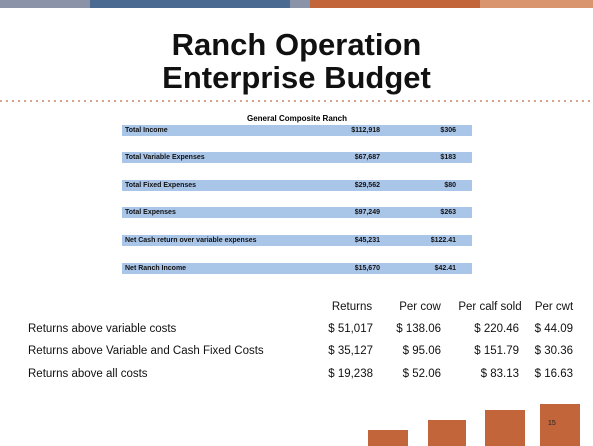 The image size is (593, 446). What do you see at coordinates (350, 329) in the screenshot?
I see `row-value: $ 51,017` at bounding box center [350, 329].